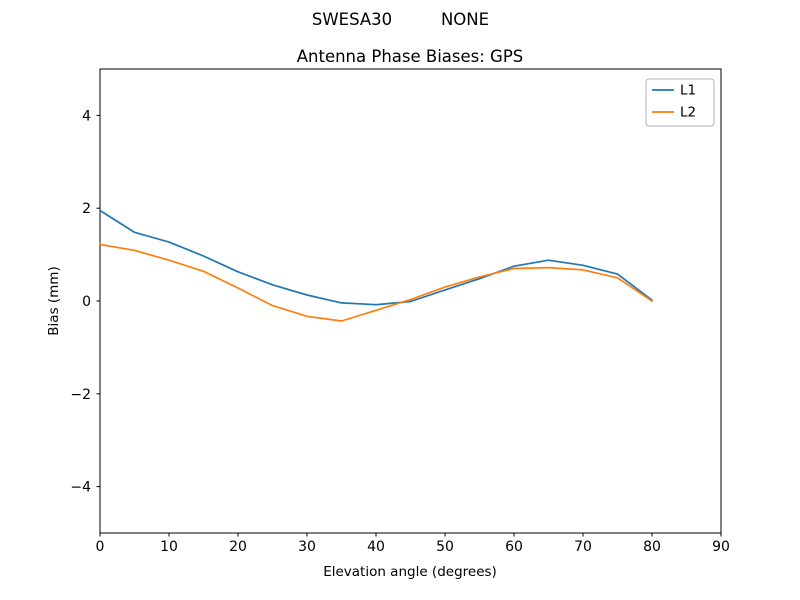 Image resolution: width=800 pixels, height=600 pixels. I want to click on series-line-l1, so click(376, 257).